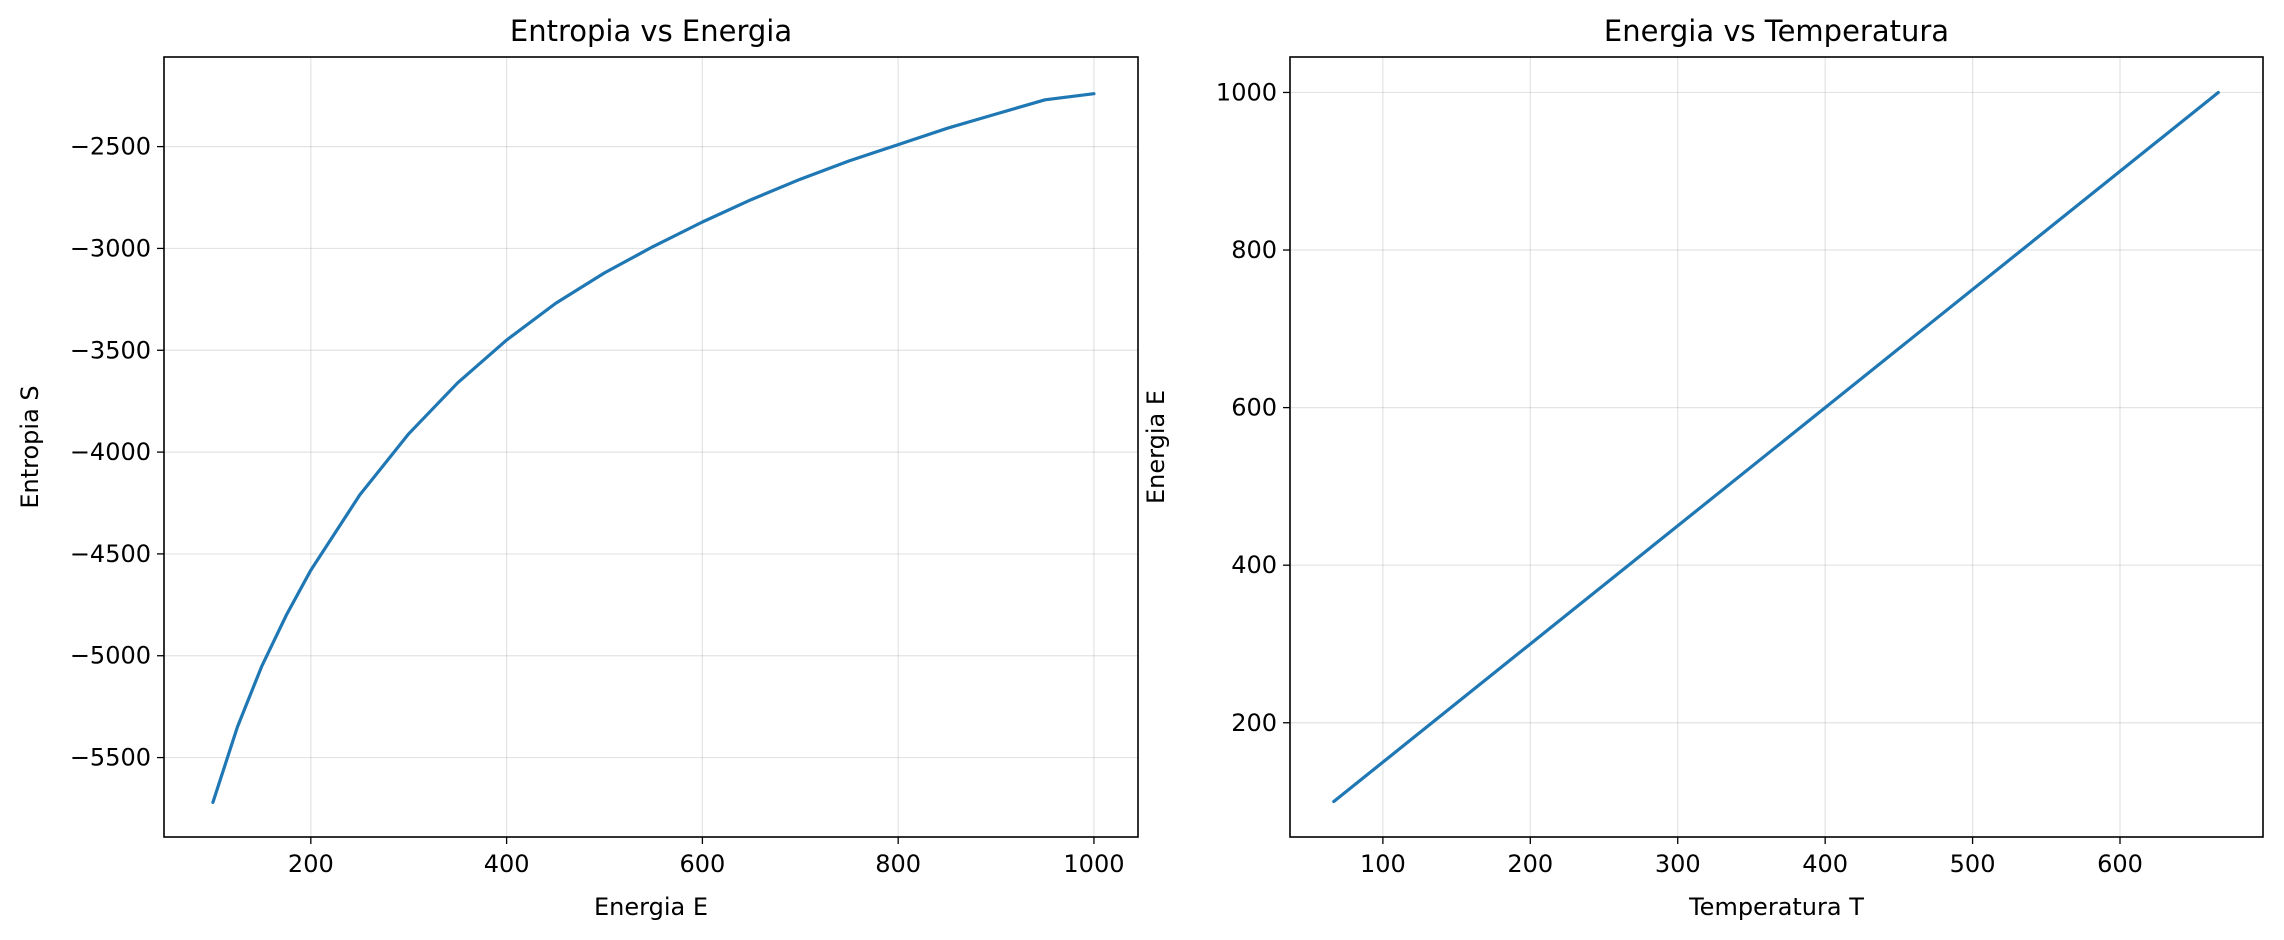  Describe the element at coordinates (898, 864) in the screenshot. I see `x-tick-label: 800` at that location.